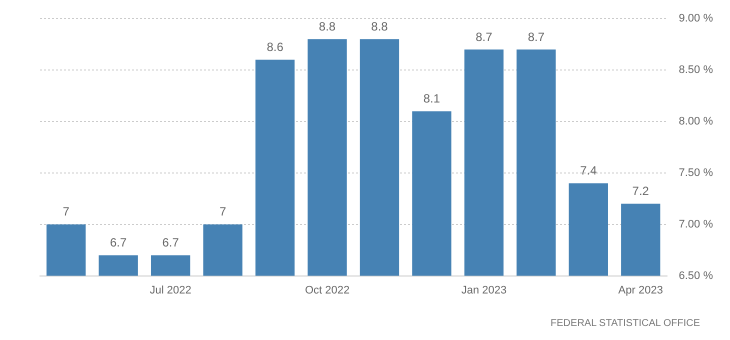 This screenshot has width=730, height=340. I want to click on x-tick-label: Oct 2022, so click(327, 290).